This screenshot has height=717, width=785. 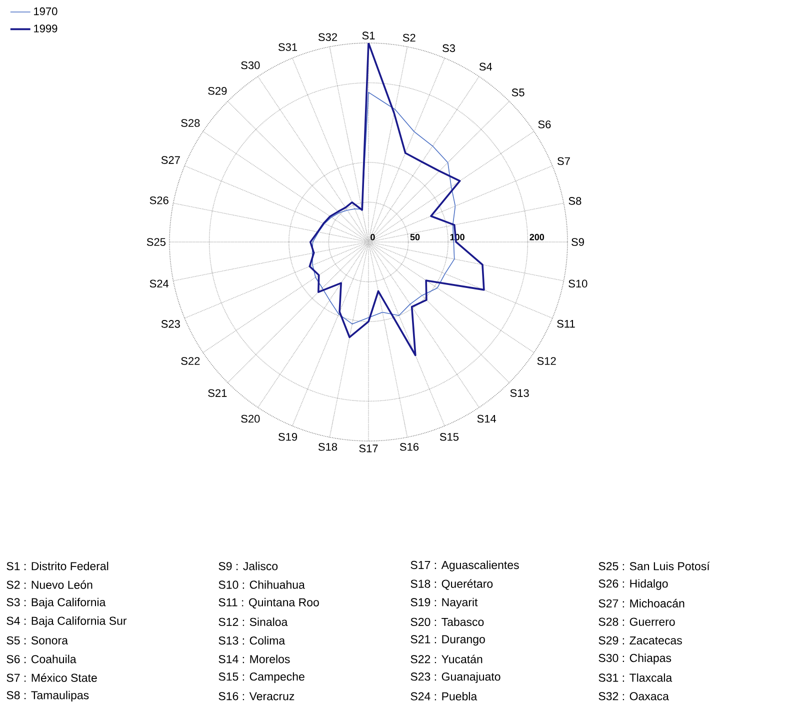 I want to click on text: S29 : Zacatecas, so click(x=640, y=640).